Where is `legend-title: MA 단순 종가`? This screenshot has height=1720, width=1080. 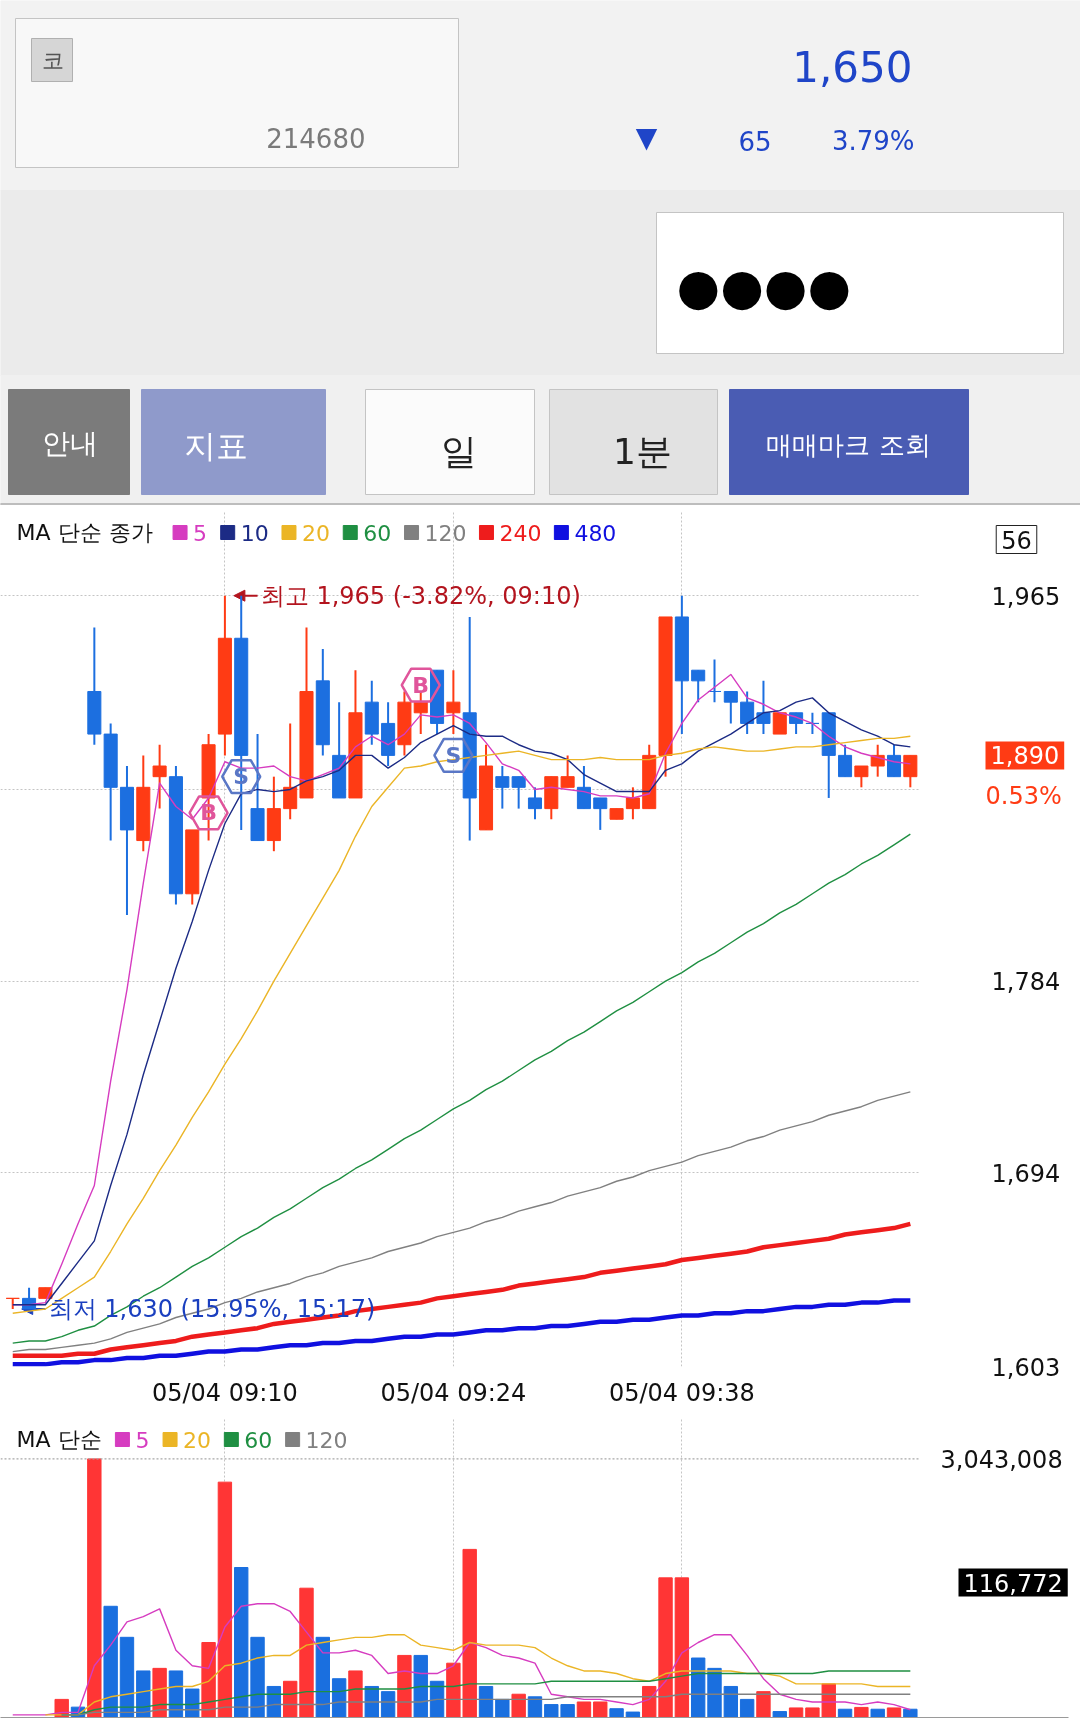 legend-title: MA 단순 종가 is located at coordinates (84, 532).